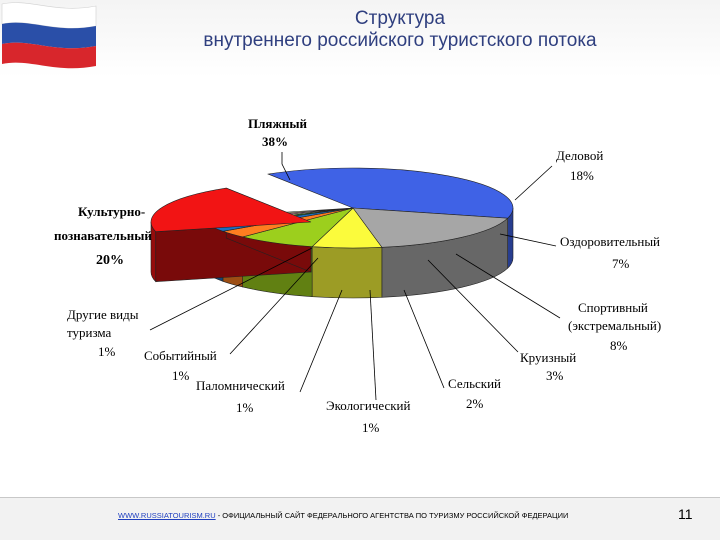  What do you see at coordinates (103, 314) in the screenshot?
I see `slice-label-9-line-0: Другие виды` at bounding box center [103, 314].